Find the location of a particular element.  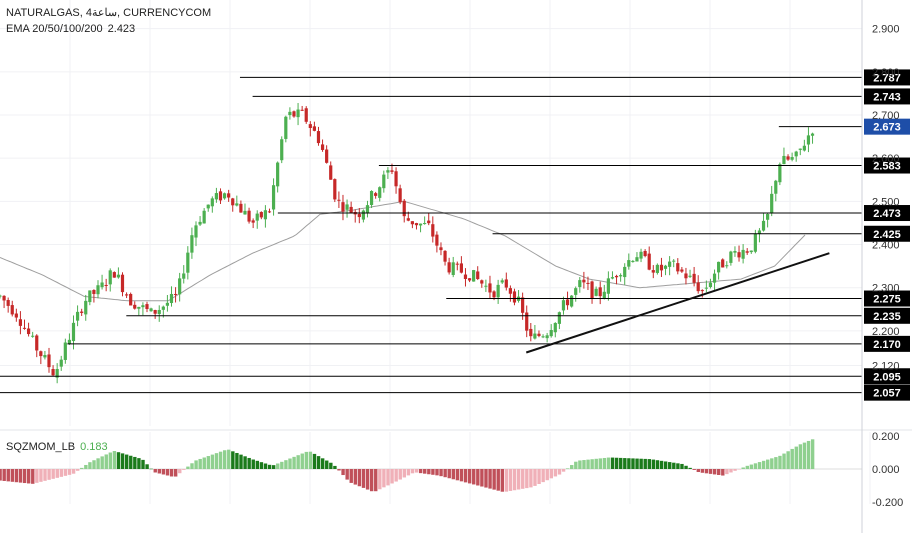

level-label-bg is located at coordinates (887, 96).